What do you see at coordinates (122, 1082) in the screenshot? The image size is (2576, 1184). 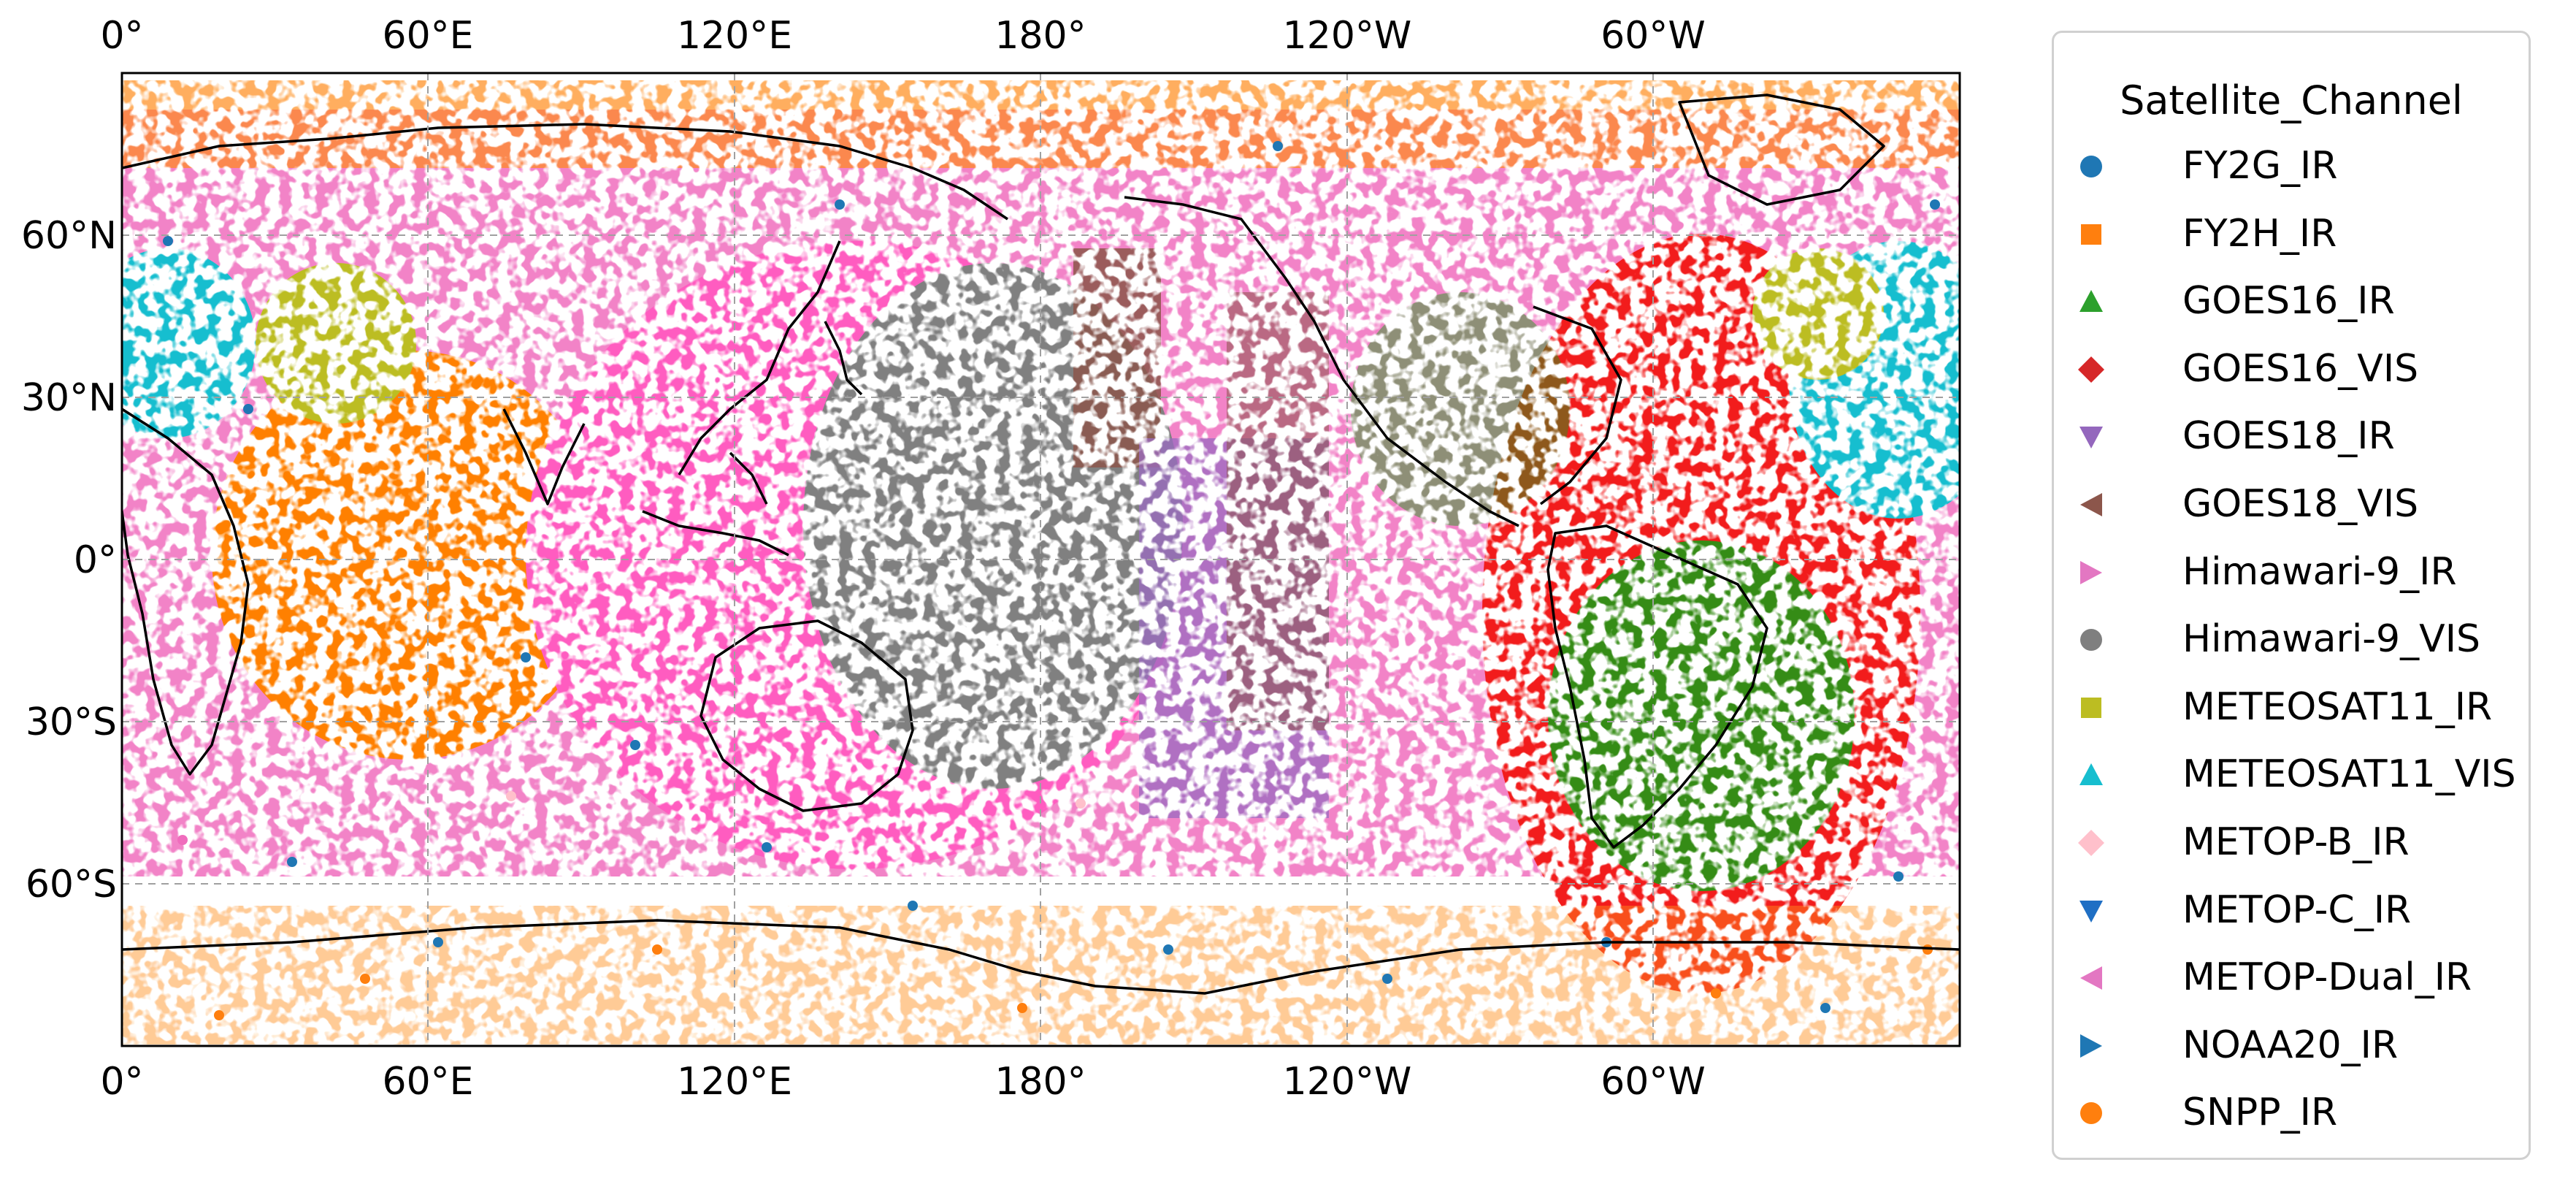 I see `bottom-tick-0: 0°` at bounding box center [122, 1082].